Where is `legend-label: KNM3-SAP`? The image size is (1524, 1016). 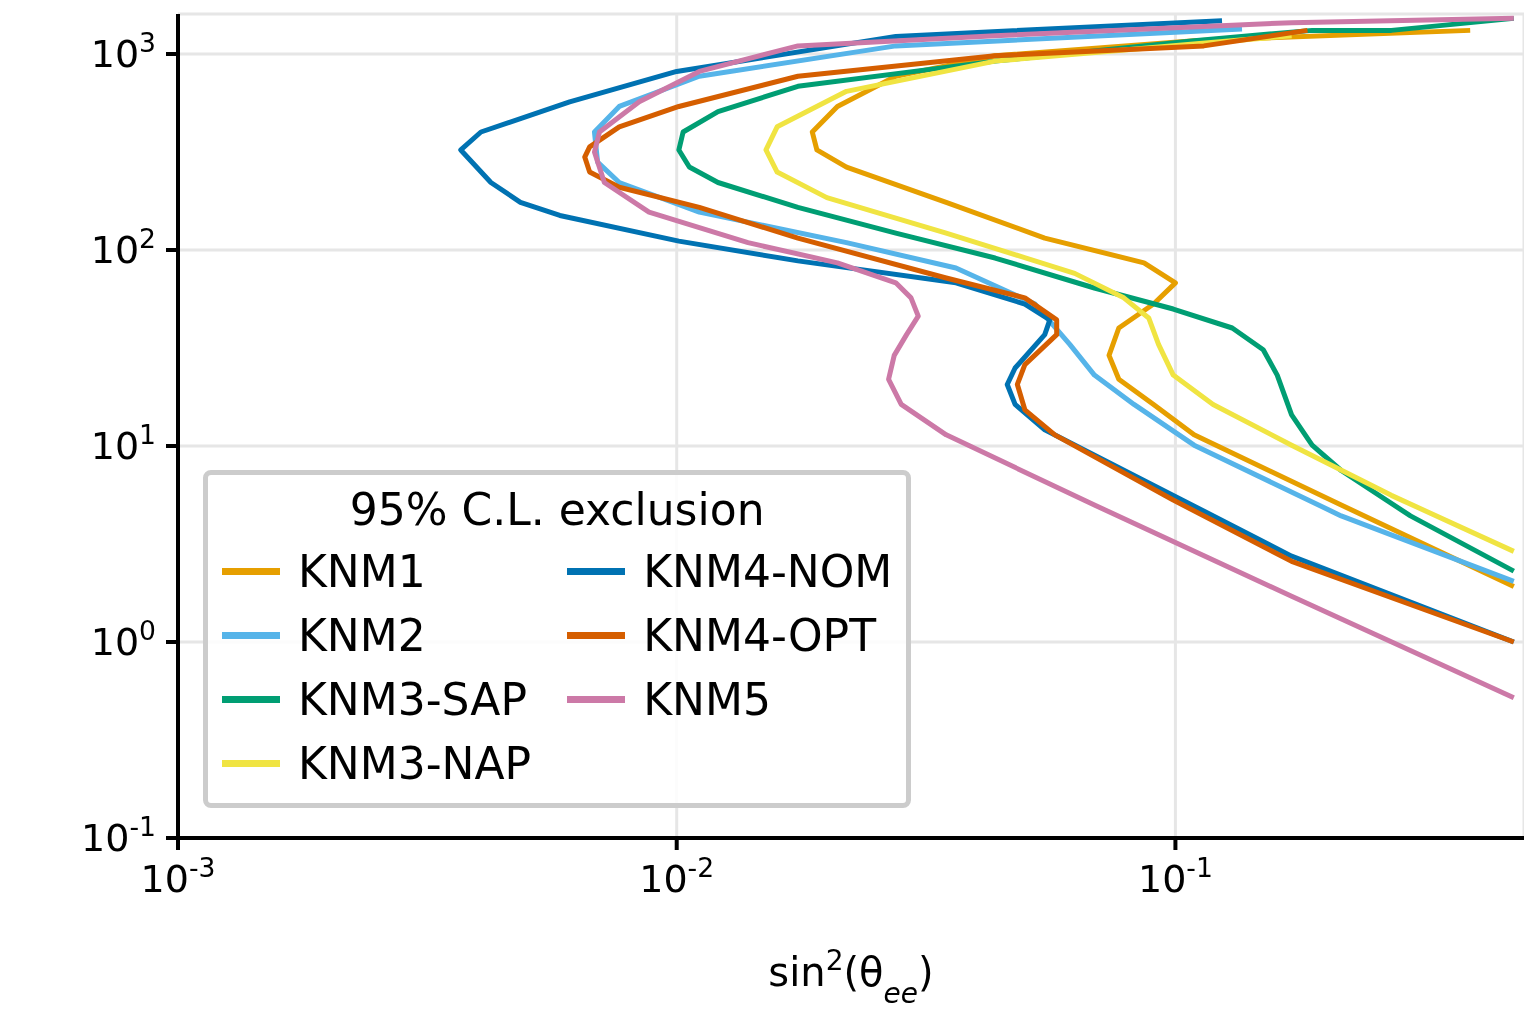 legend-label: KNM3-SAP is located at coordinates (412, 699).